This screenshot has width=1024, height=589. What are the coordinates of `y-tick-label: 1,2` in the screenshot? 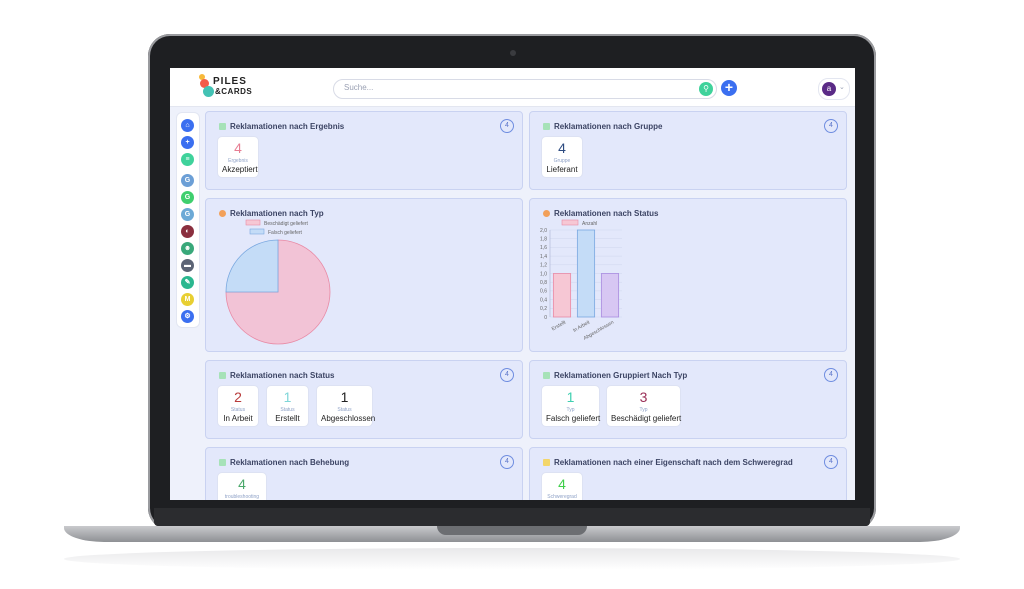 It's located at (543, 266).